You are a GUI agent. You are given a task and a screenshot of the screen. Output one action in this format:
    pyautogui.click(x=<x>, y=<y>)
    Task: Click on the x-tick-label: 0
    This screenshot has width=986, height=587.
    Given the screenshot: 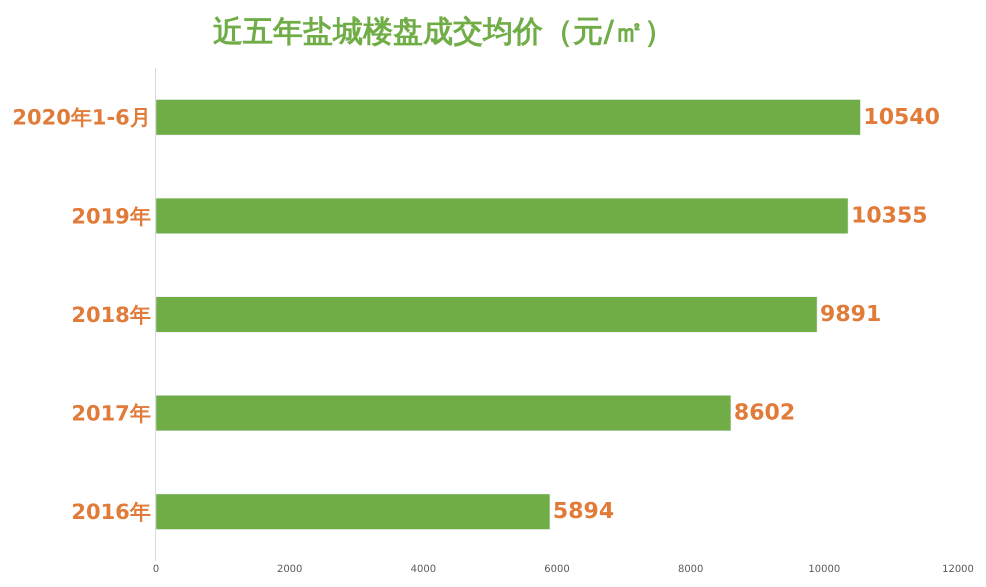 What is the action you would take?
    pyautogui.click(x=156, y=569)
    